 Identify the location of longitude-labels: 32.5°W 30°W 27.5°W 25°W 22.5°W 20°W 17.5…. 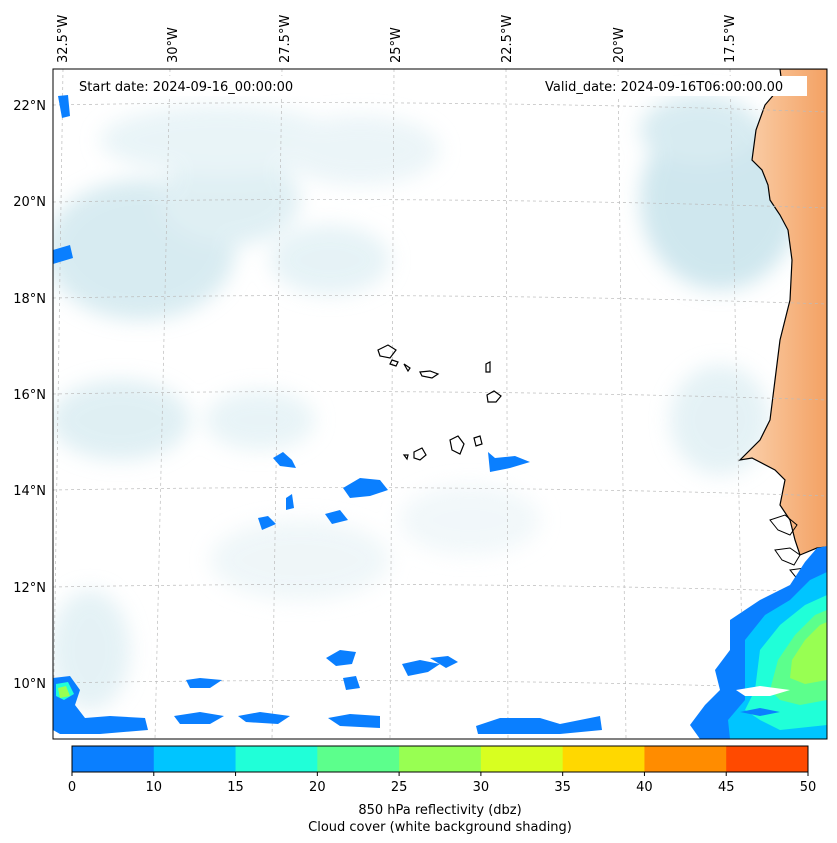
(397, 39).